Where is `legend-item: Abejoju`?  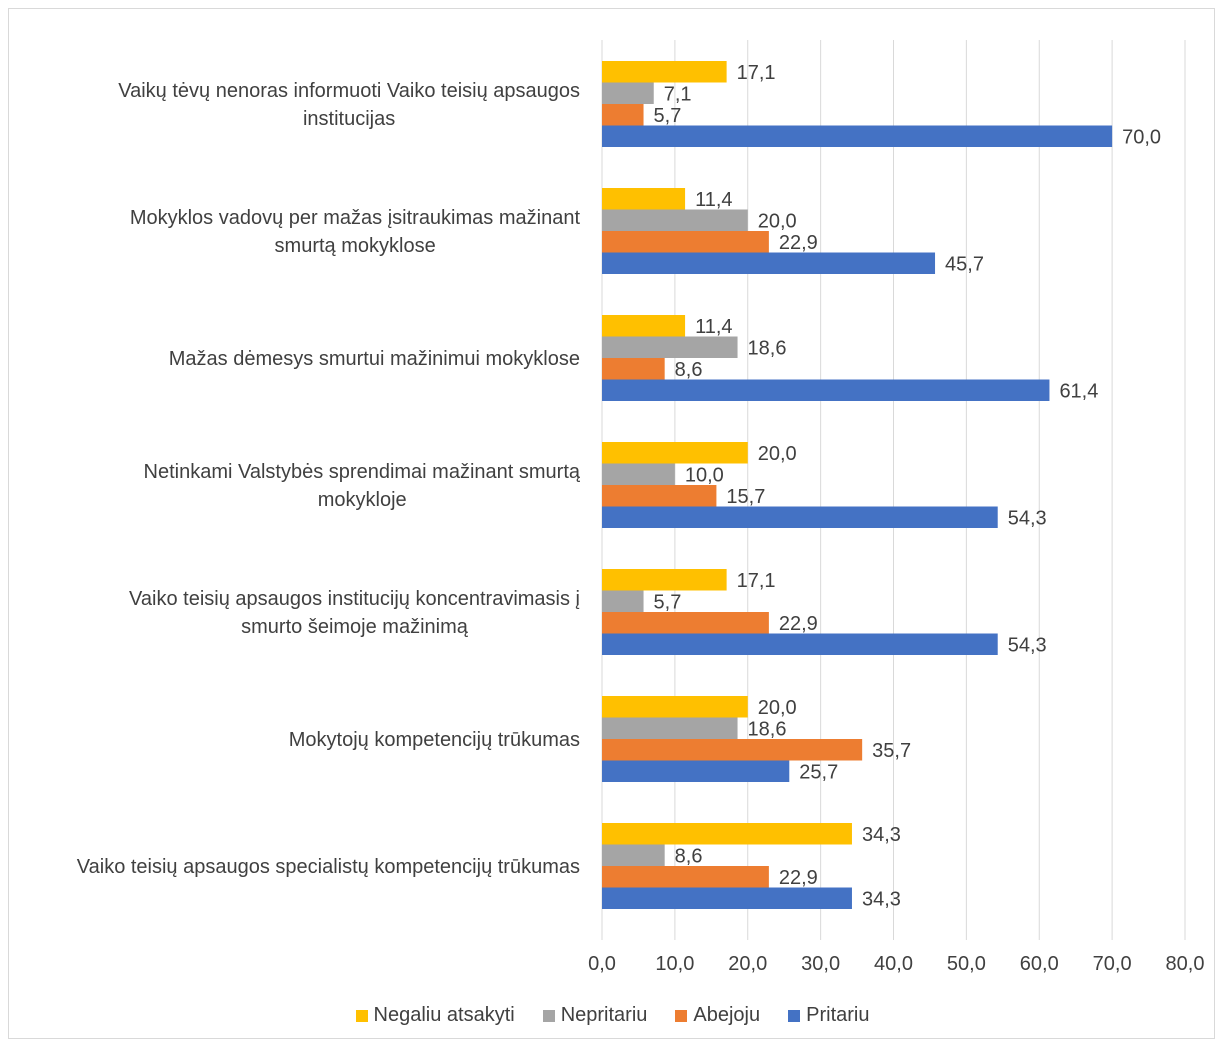 legend-item: Abejoju is located at coordinates (717, 1015).